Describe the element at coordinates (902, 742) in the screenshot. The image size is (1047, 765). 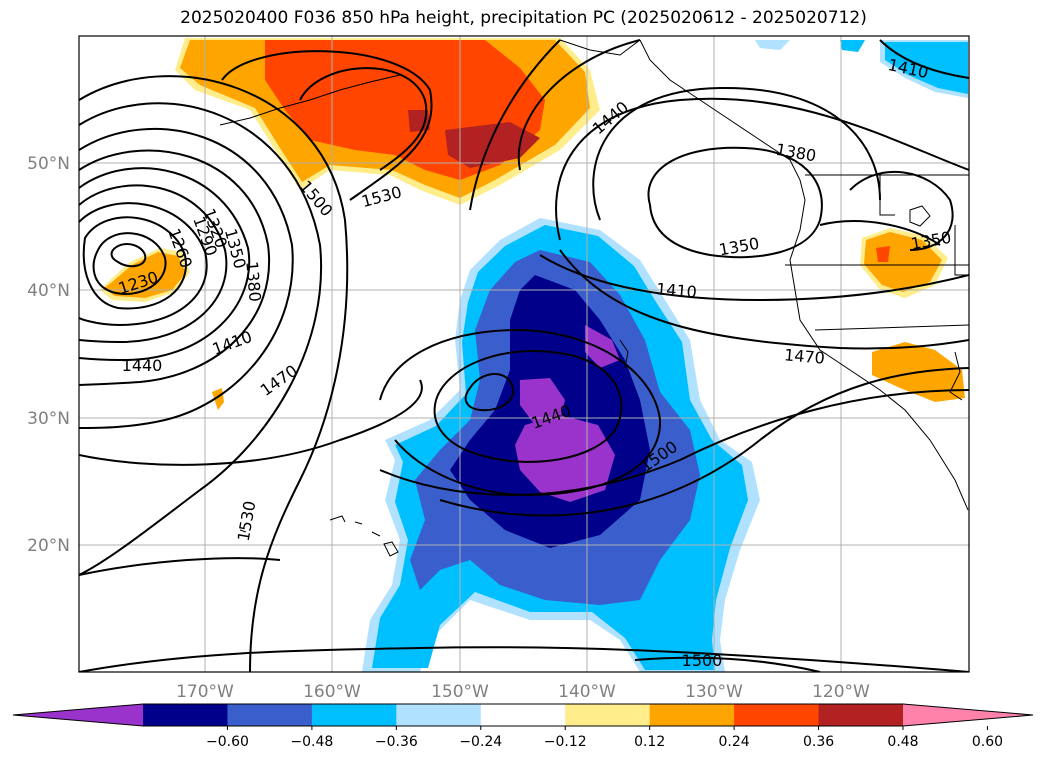
I see `colorbar-tick-label: 0.48` at that location.